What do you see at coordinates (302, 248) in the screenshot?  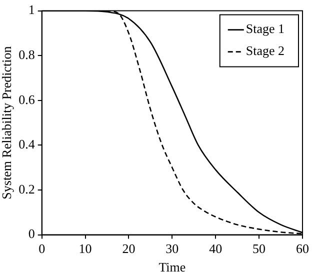 I see `x-tick-label: 60` at bounding box center [302, 248].